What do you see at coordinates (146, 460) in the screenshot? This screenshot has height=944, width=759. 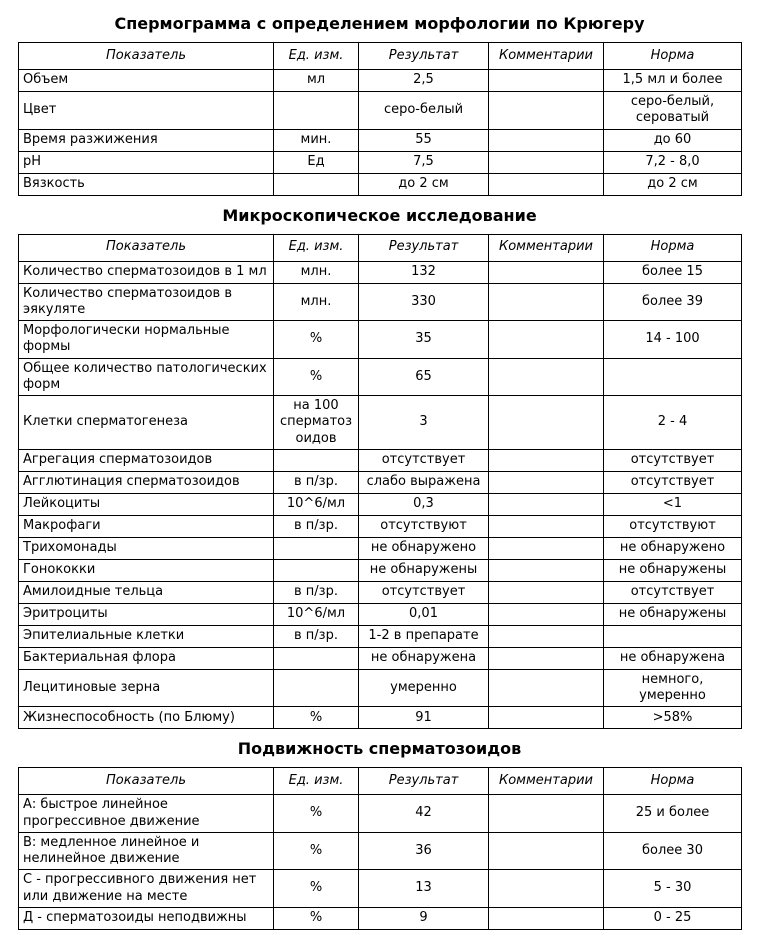 I see `parameter-cell: Агрегация сперматозоидов` at bounding box center [146, 460].